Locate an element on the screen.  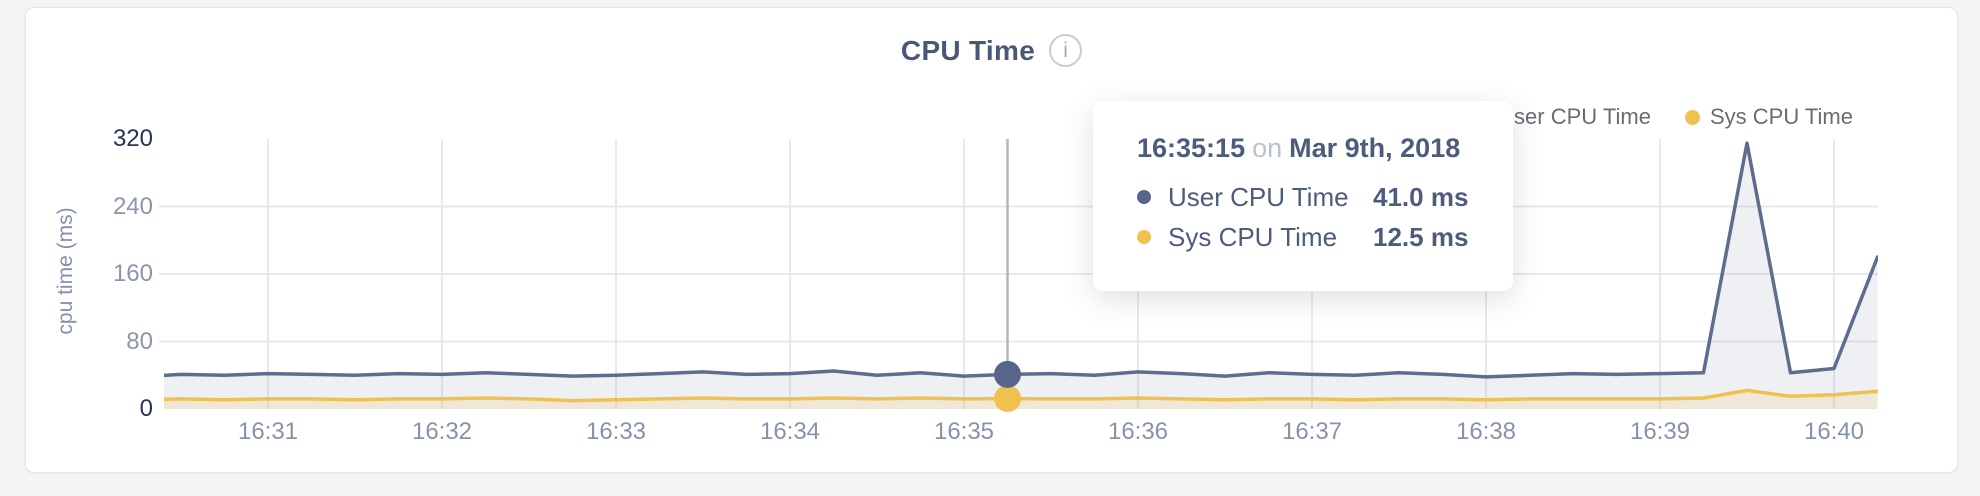
tooltip-label-sys: Sys CPU Time is located at coordinates (1253, 236).